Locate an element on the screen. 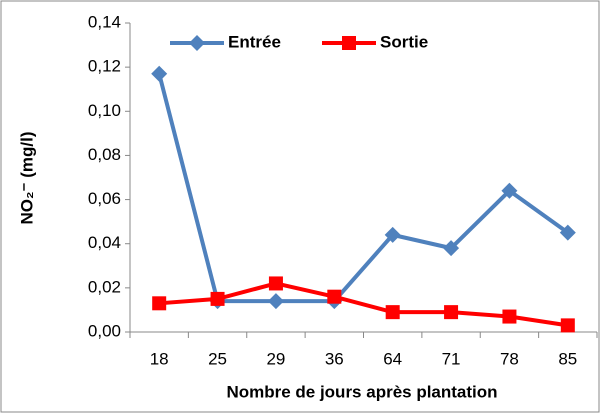 The image size is (608, 415). y-tick-label: 0,12 is located at coordinates (104, 66).